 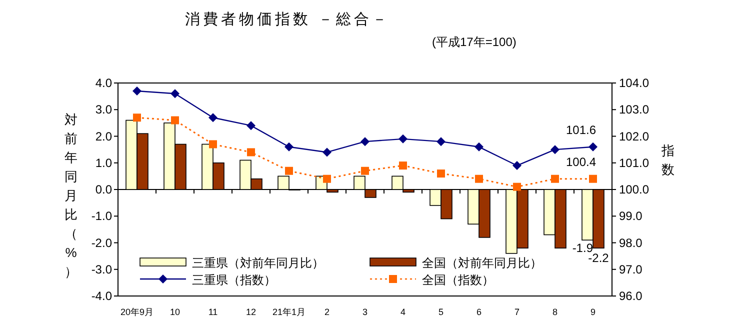 I want to click on x-tick-label: 8, so click(x=555, y=312).